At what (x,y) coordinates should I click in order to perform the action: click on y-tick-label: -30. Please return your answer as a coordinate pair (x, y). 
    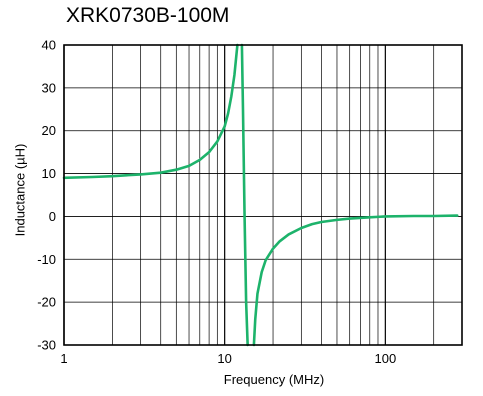
    Looking at the image, I should click on (46, 345).